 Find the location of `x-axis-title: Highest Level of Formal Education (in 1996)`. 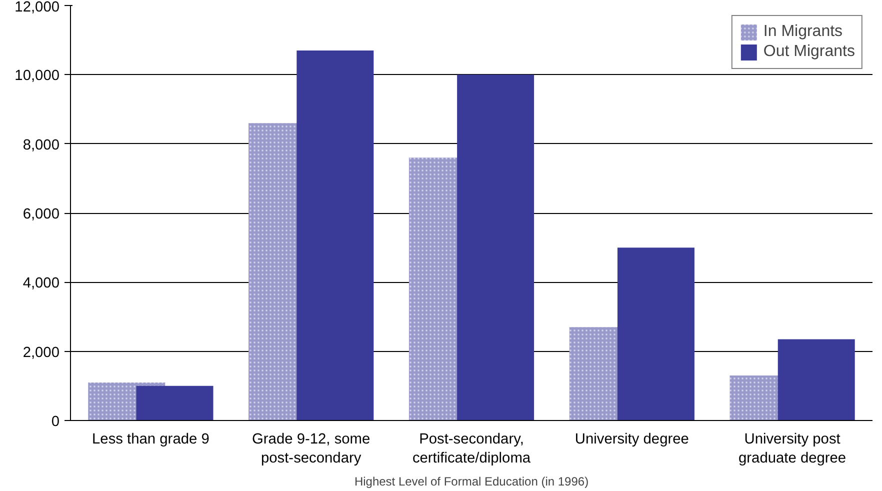

x-axis-title: Highest Level of Formal Education (in 1996) is located at coordinates (471, 481).